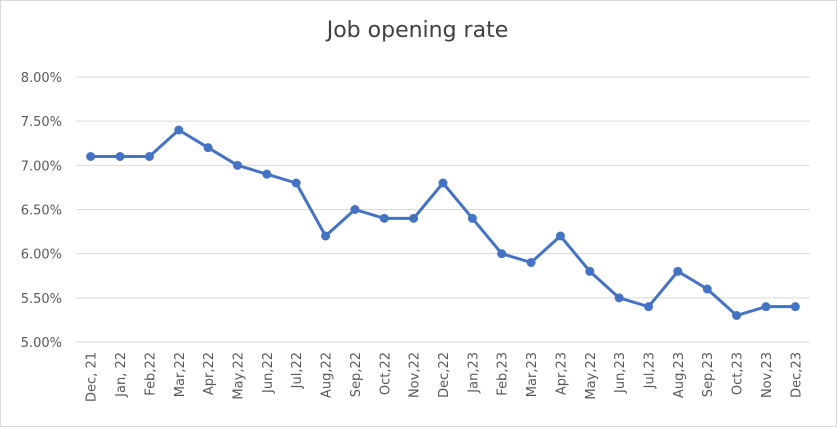 The width and height of the screenshot is (837, 427). Describe the element at coordinates (532, 374) in the screenshot. I see `x-tick-label: Mar,23` at that location.